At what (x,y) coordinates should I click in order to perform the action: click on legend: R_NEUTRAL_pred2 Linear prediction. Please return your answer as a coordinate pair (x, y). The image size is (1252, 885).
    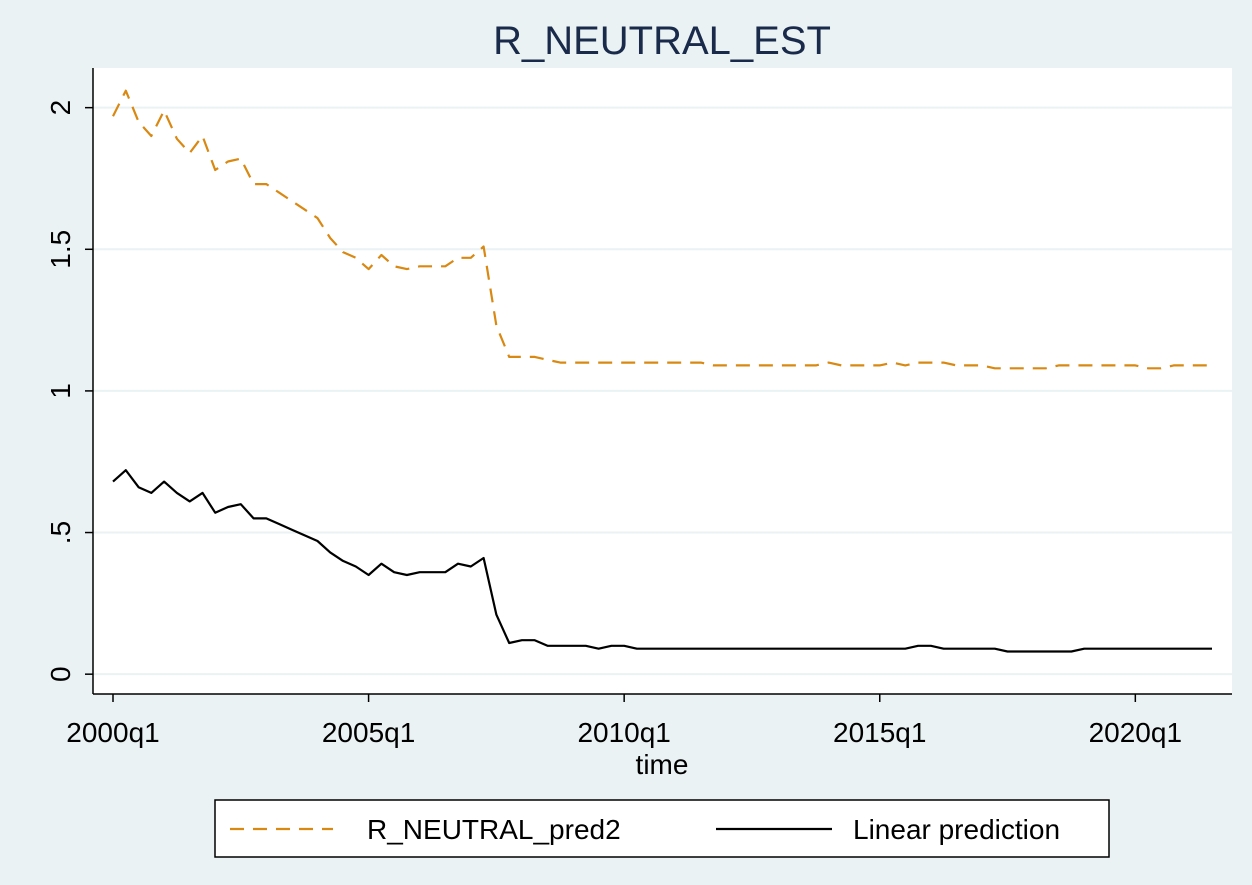
    Looking at the image, I should click on (662, 828).